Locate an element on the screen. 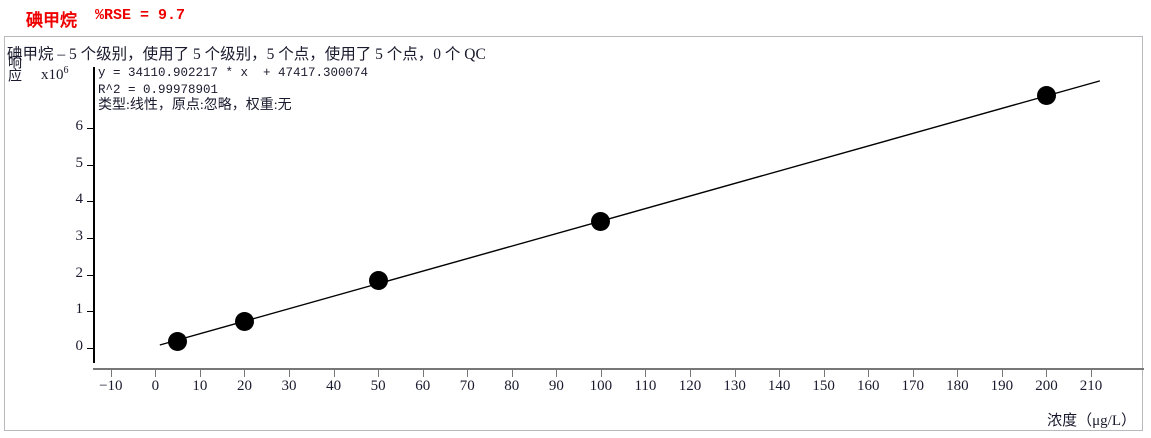  x-axis-tick-label: 100 is located at coordinates (601, 386).